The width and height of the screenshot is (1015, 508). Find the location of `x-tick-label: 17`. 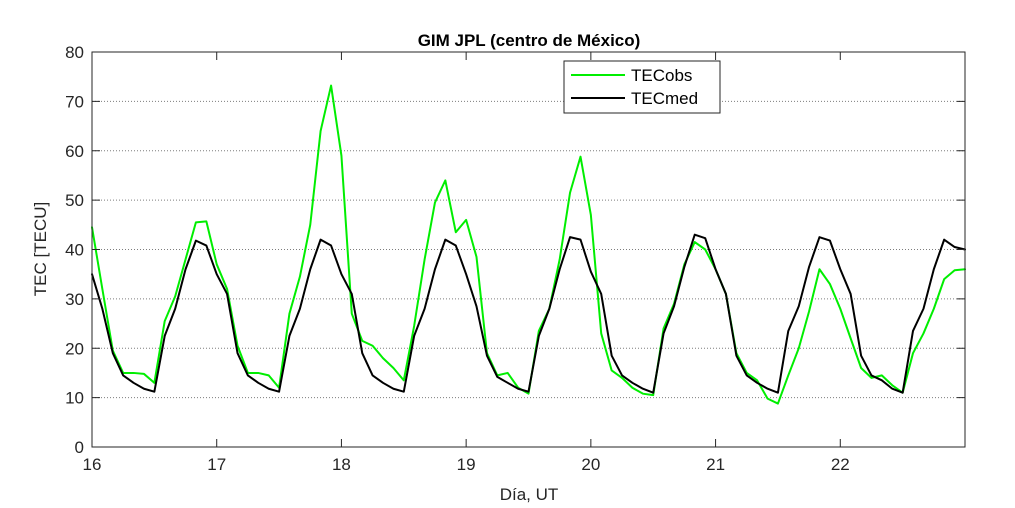

x-tick-label: 17 is located at coordinates (216, 464).